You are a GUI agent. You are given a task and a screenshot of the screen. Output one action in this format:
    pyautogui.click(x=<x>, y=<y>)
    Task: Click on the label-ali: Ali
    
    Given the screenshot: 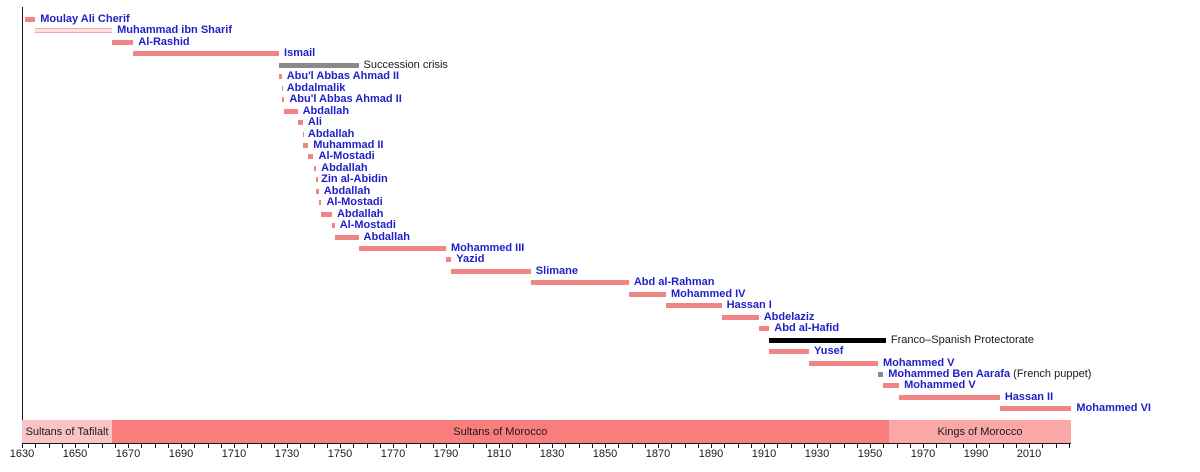 What is the action you would take?
    pyautogui.click(x=315, y=122)
    